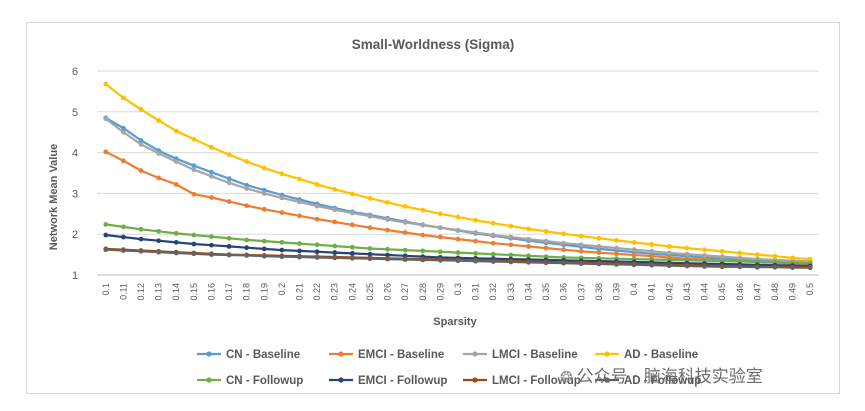 The height and width of the screenshot is (411, 865). Describe the element at coordinates (455, 322) in the screenshot. I see `x-axis-title: Sparsity` at that location.